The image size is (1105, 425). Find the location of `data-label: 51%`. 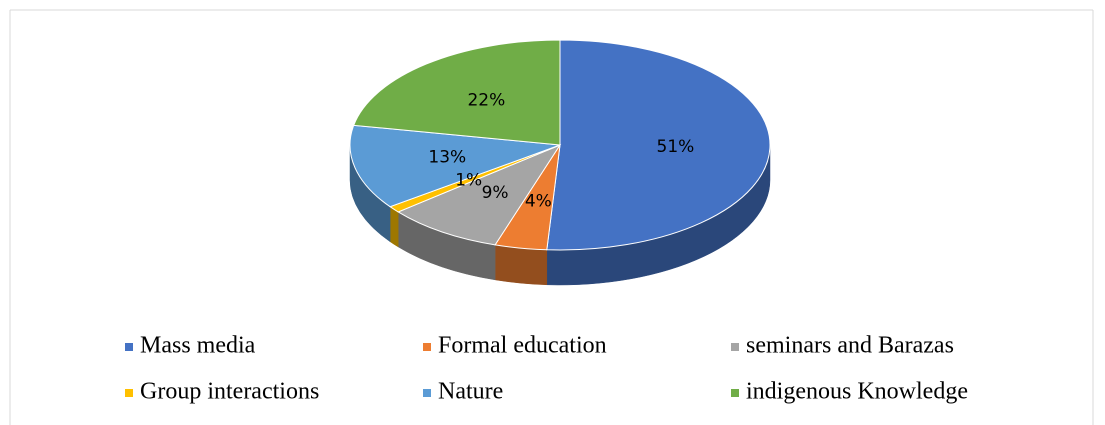

data-label: 51% is located at coordinates (676, 147).